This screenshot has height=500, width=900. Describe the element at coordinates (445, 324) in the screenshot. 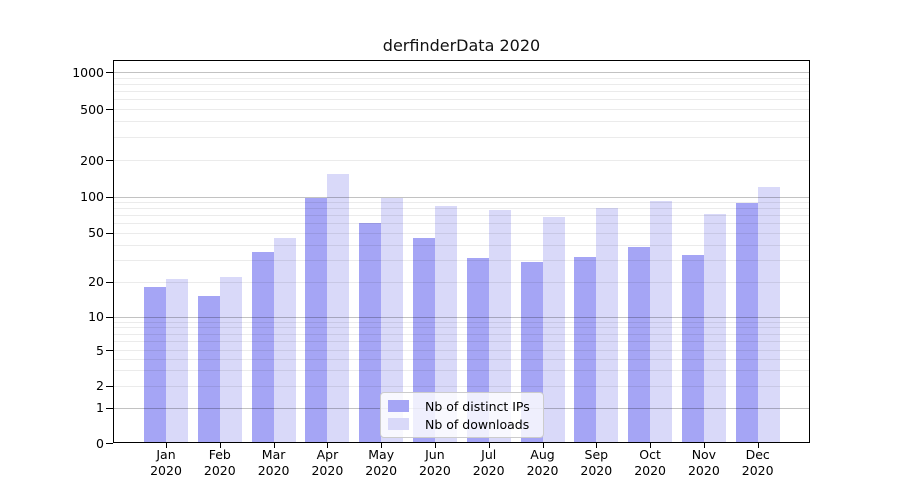

I see `bar-downloads-jun` at that location.